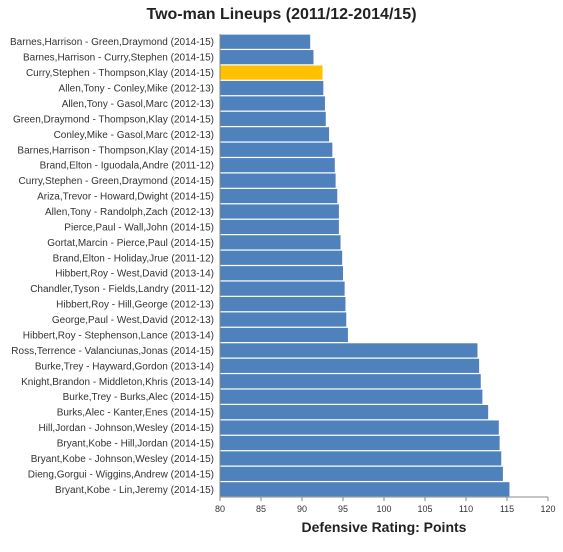  Describe the element at coordinates (121, 474) in the screenshot. I see `category-label: Dieng,Gorgui - Wiggins,Andrew (2014-15)` at that location.